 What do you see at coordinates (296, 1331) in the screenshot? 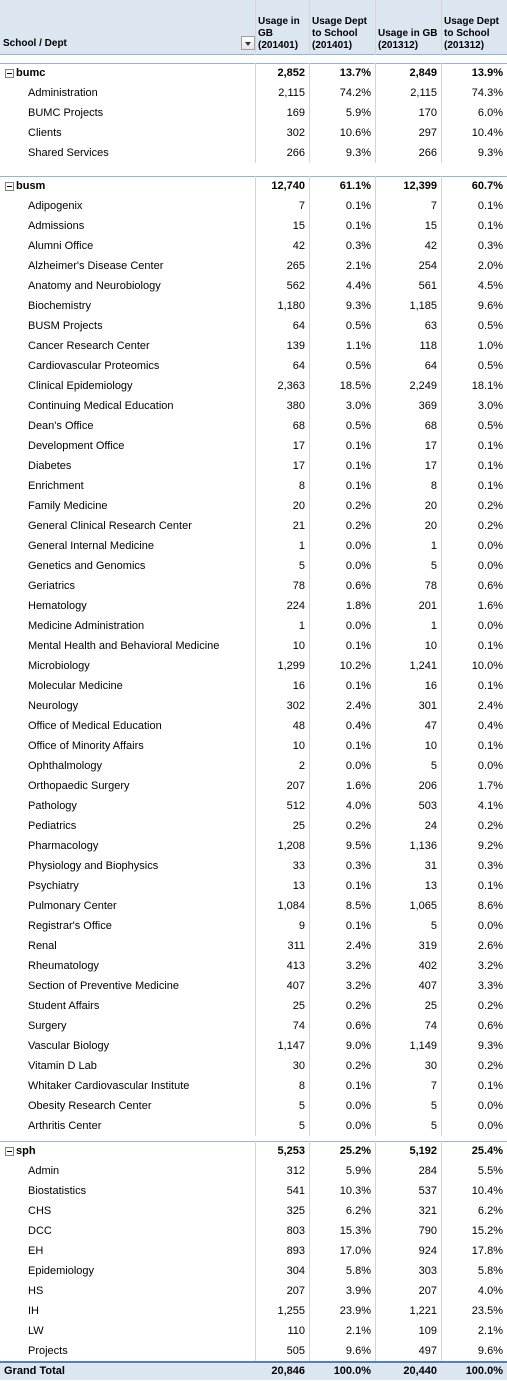
I see `row-value: 110` at bounding box center [296, 1331].